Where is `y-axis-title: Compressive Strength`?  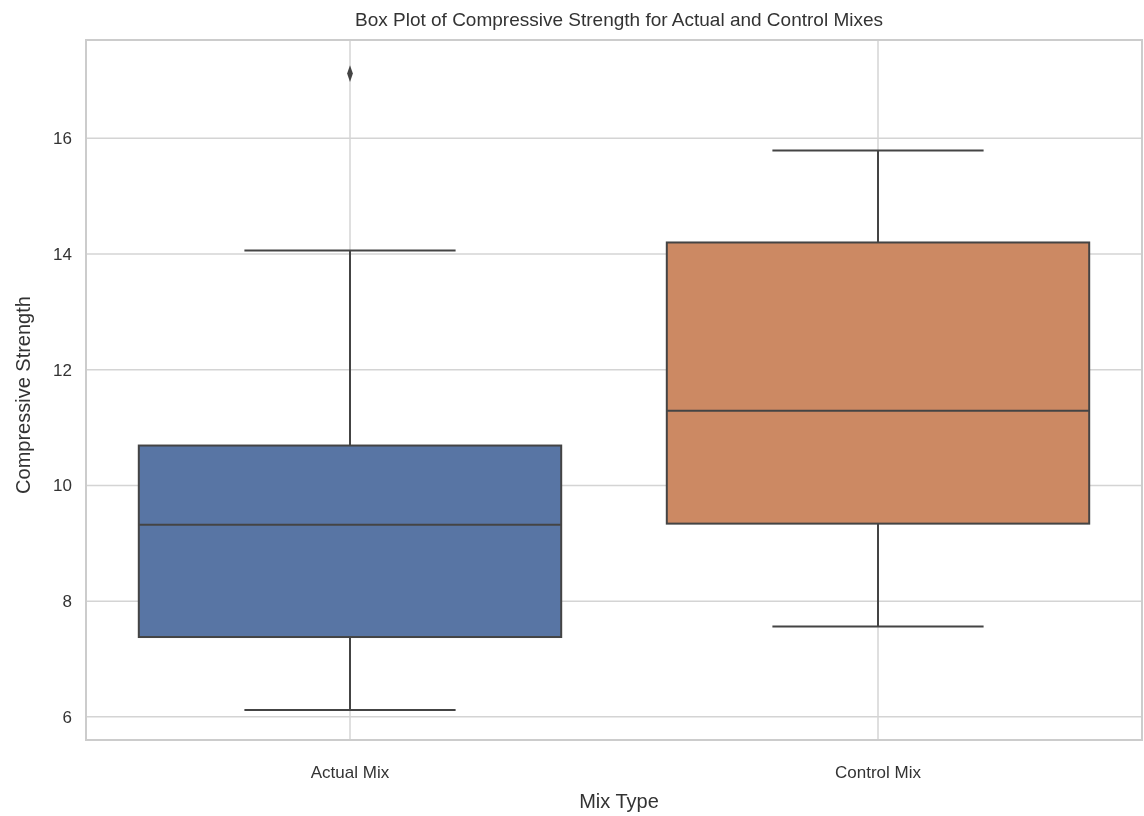
y-axis-title: Compressive Strength is located at coordinates (23, 395).